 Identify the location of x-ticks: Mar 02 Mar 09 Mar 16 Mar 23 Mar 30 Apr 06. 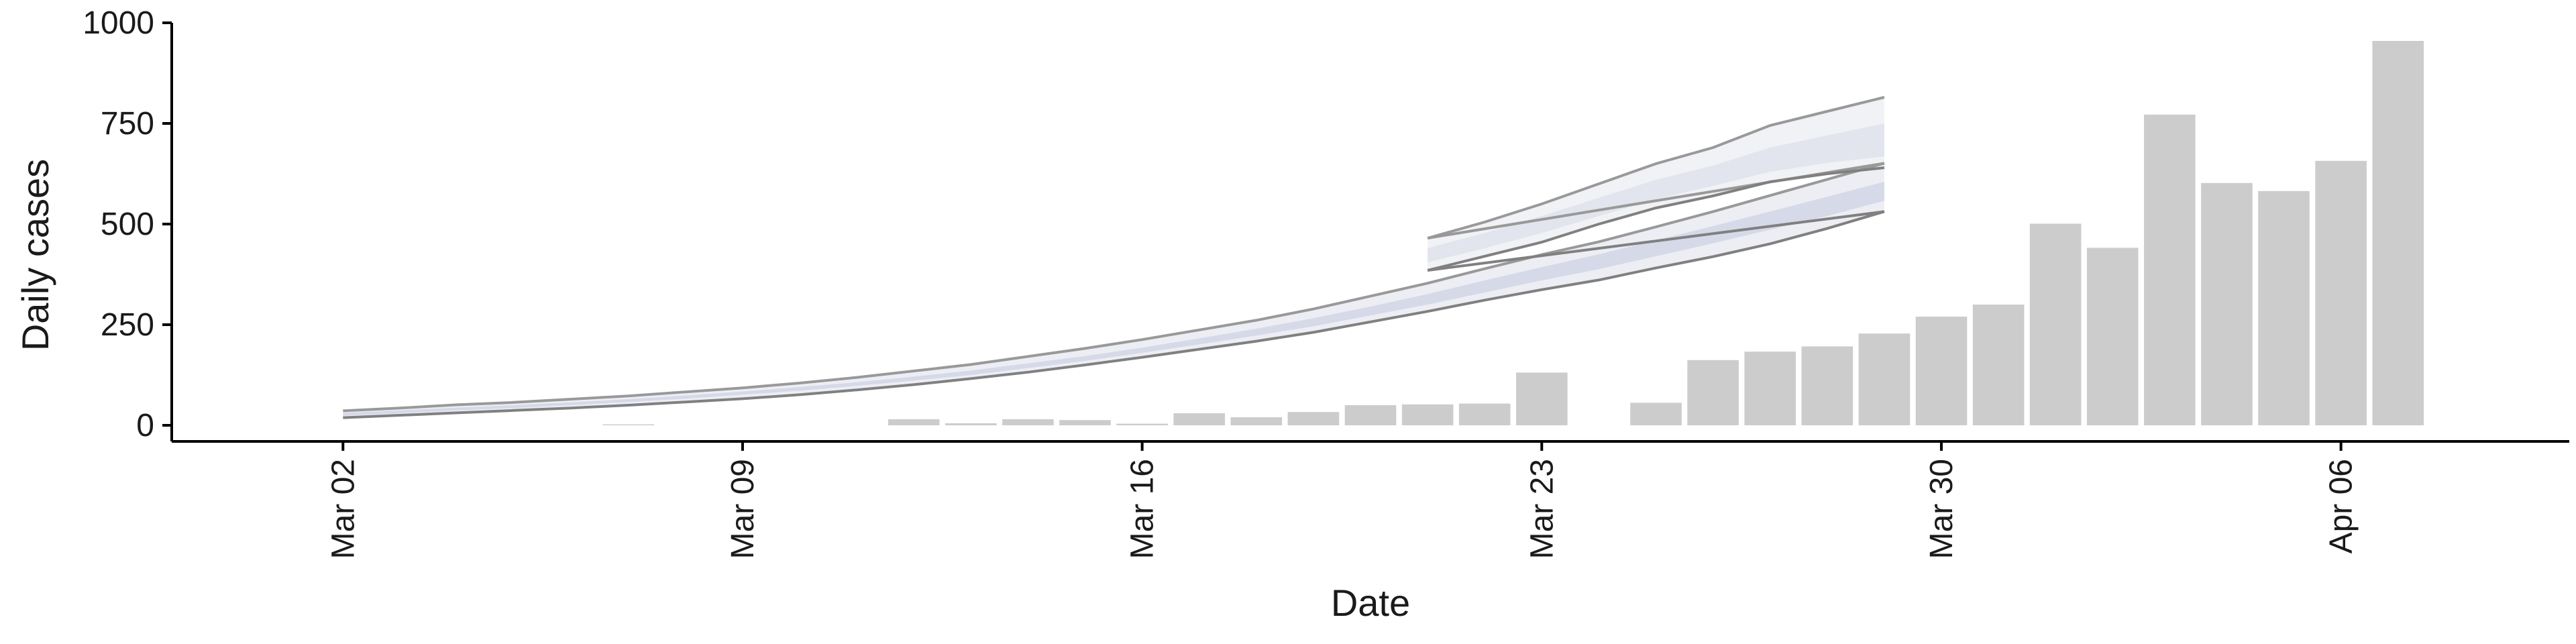
(1342, 500).